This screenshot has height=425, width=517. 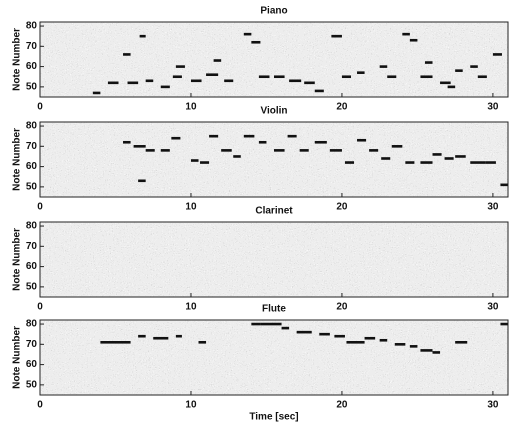 What do you see at coordinates (273, 111) in the screenshot?
I see `panel-title: Violin` at bounding box center [273, 111].